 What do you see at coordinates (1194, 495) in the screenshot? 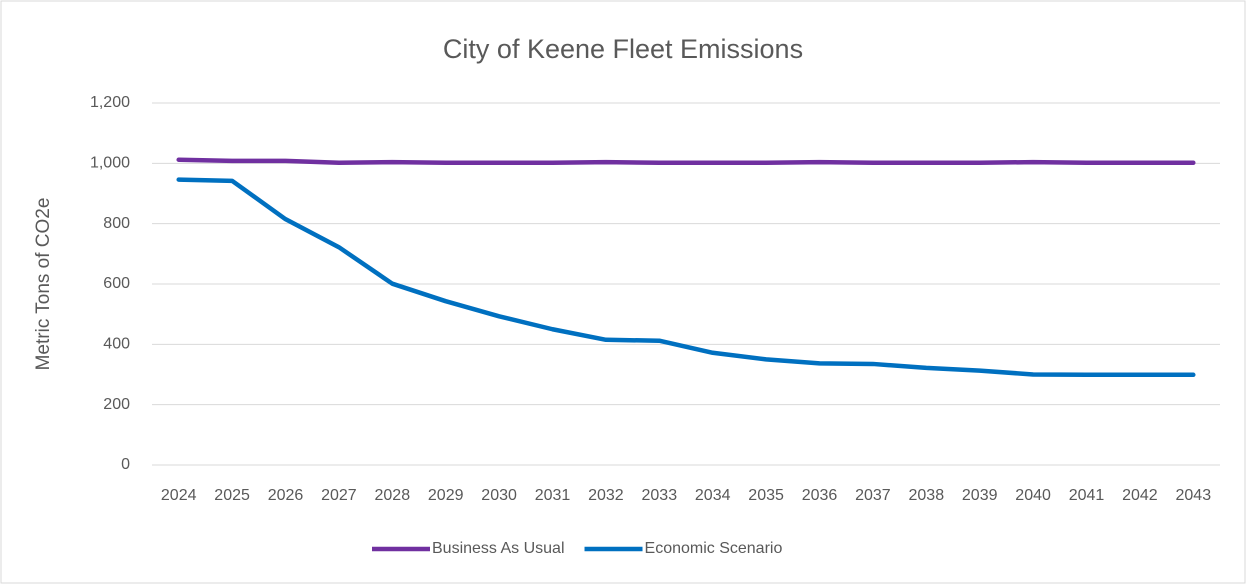
I see `x-tick-label: 2043` at bounding box center [1194, 495].